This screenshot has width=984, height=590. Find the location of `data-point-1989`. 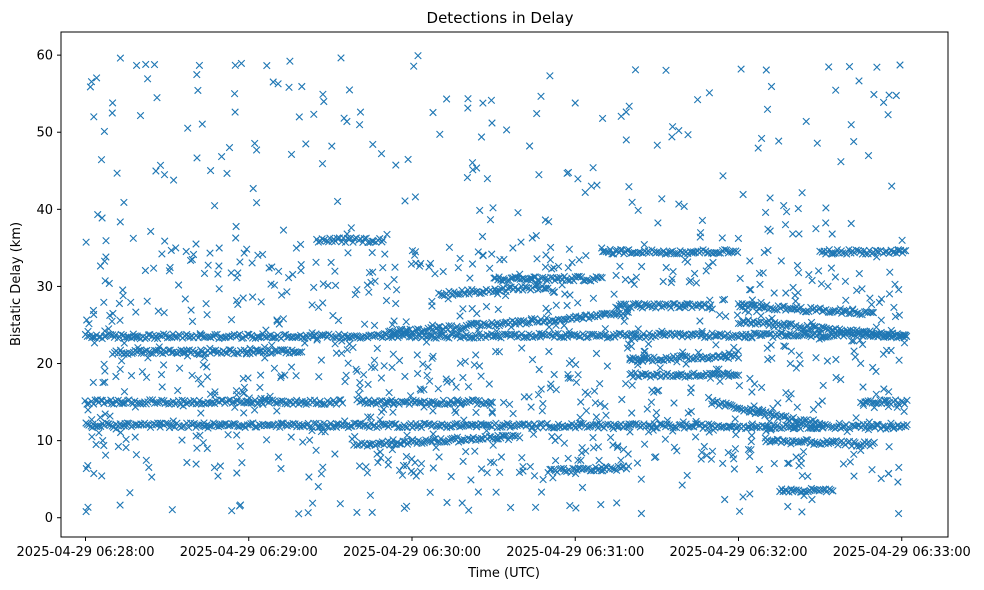

data-point-1989 is located at coordinates (859, 446).